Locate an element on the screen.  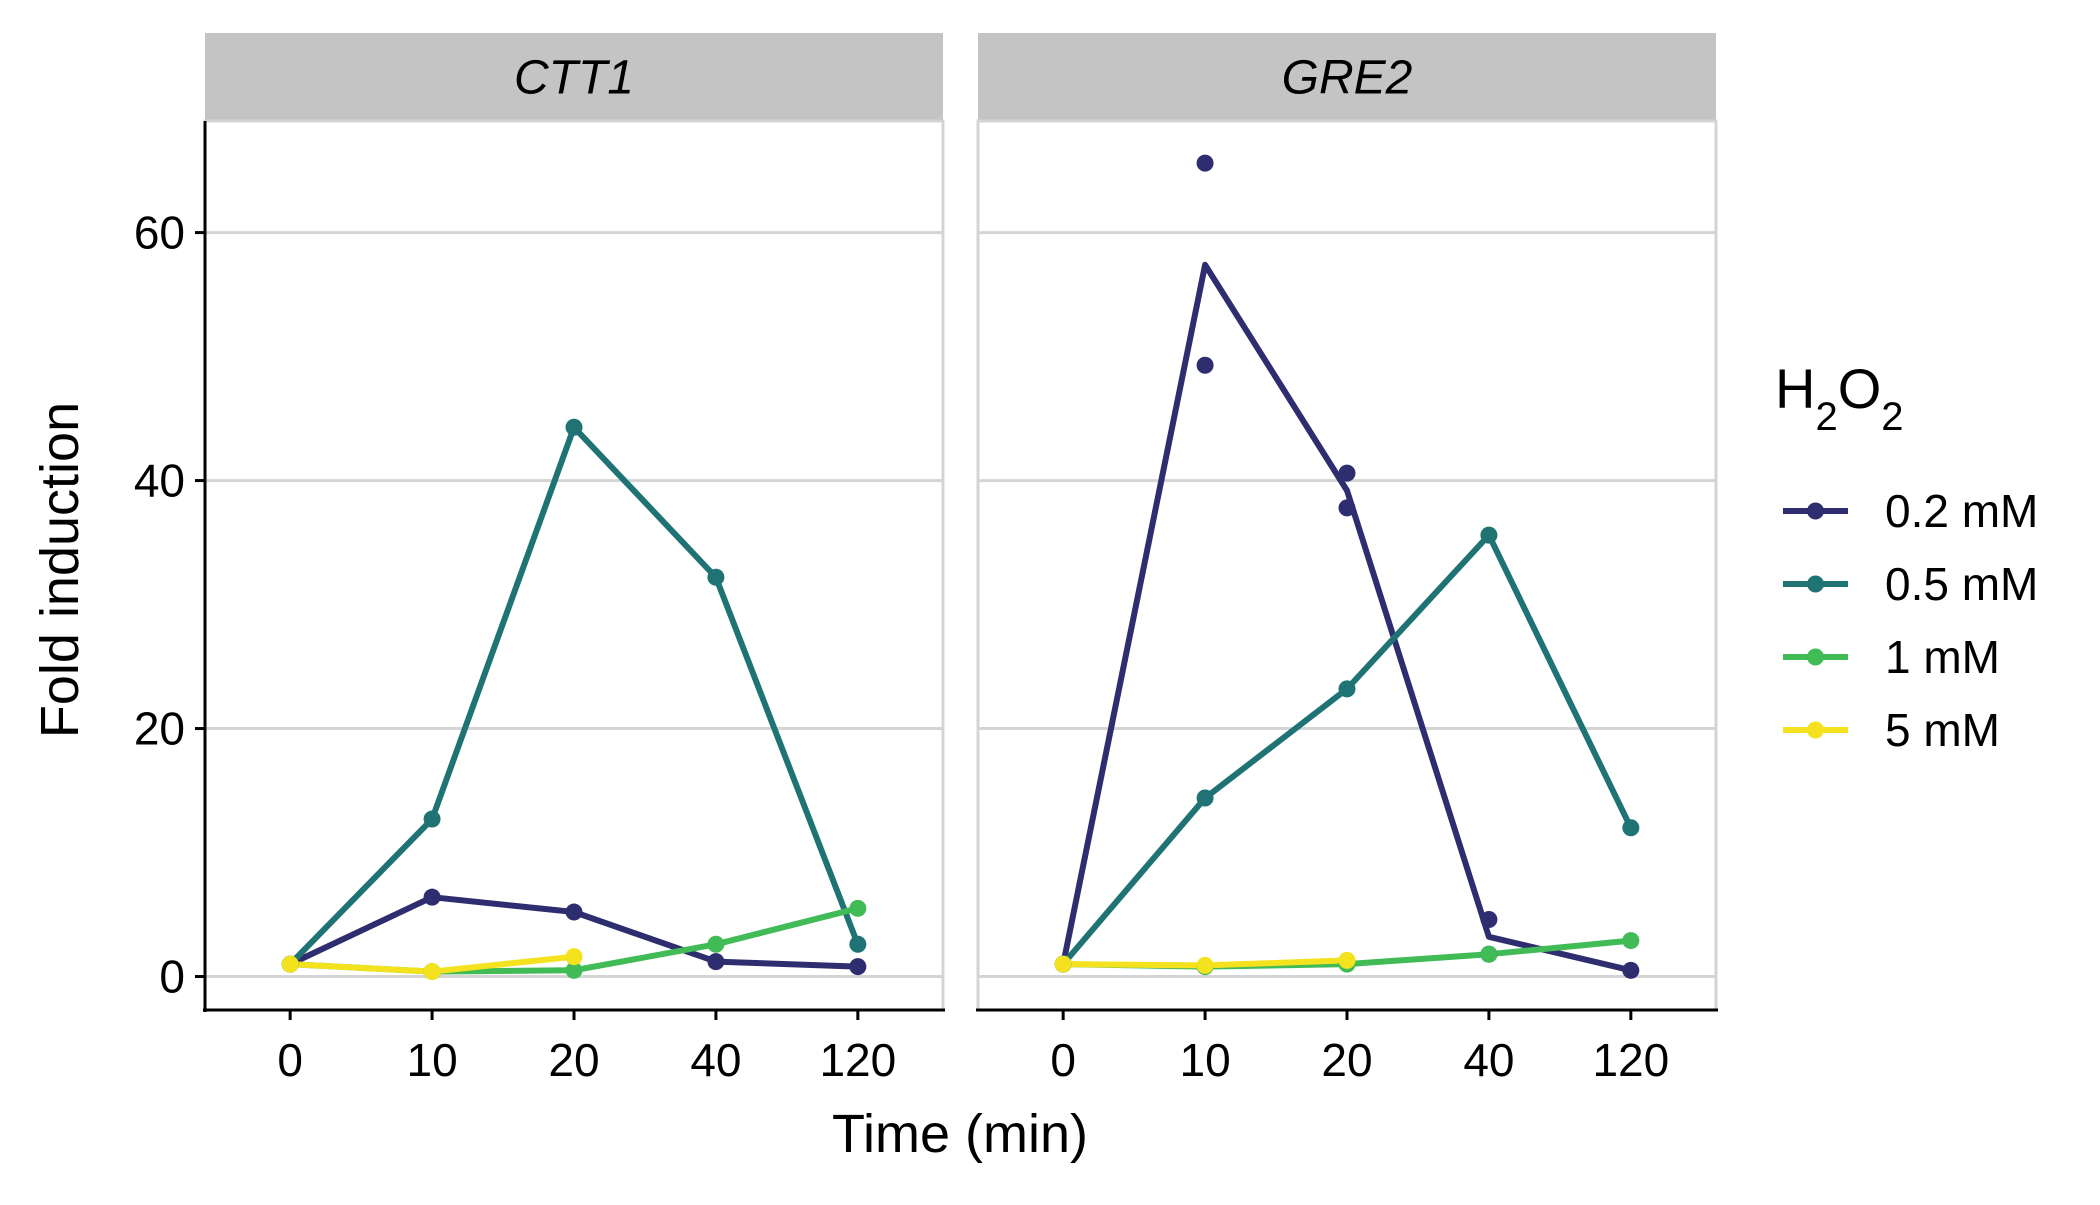
y-axis-title: Fold induction is located at coordinates (60, 570).